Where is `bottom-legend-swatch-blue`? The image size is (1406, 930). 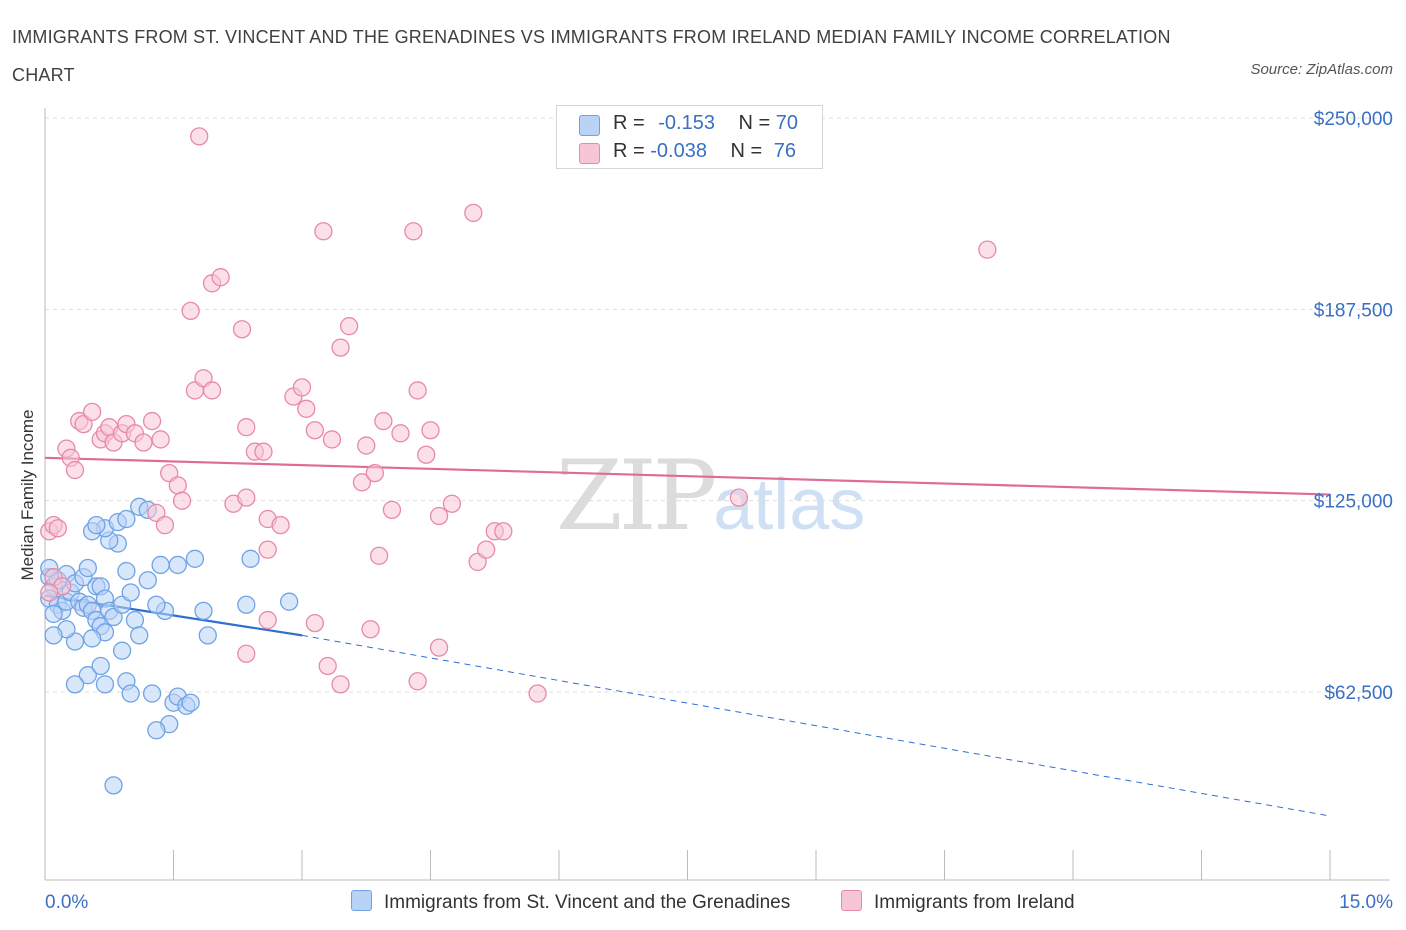 bottom-legend-swatch-blue is located at coordinates (361, 900).